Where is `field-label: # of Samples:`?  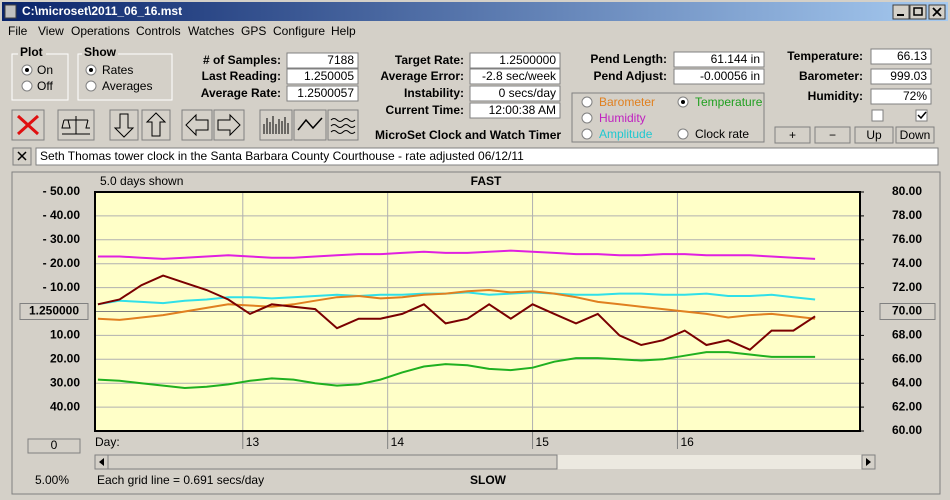
field-label: # of Samples: is located at coordinates (242, 60).